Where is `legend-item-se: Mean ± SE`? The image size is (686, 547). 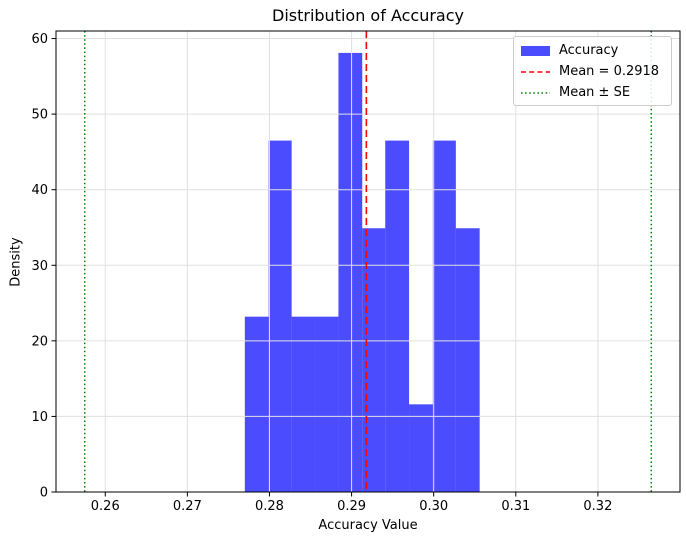 legend-item-se: Mean ± SE is located at coordinates (592, 92).